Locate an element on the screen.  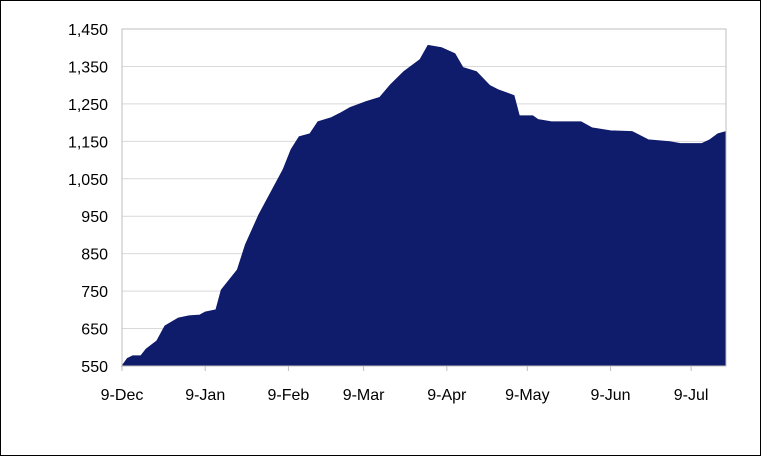
x-tick-label: 9-Feb is located at coordinates (289, 395).